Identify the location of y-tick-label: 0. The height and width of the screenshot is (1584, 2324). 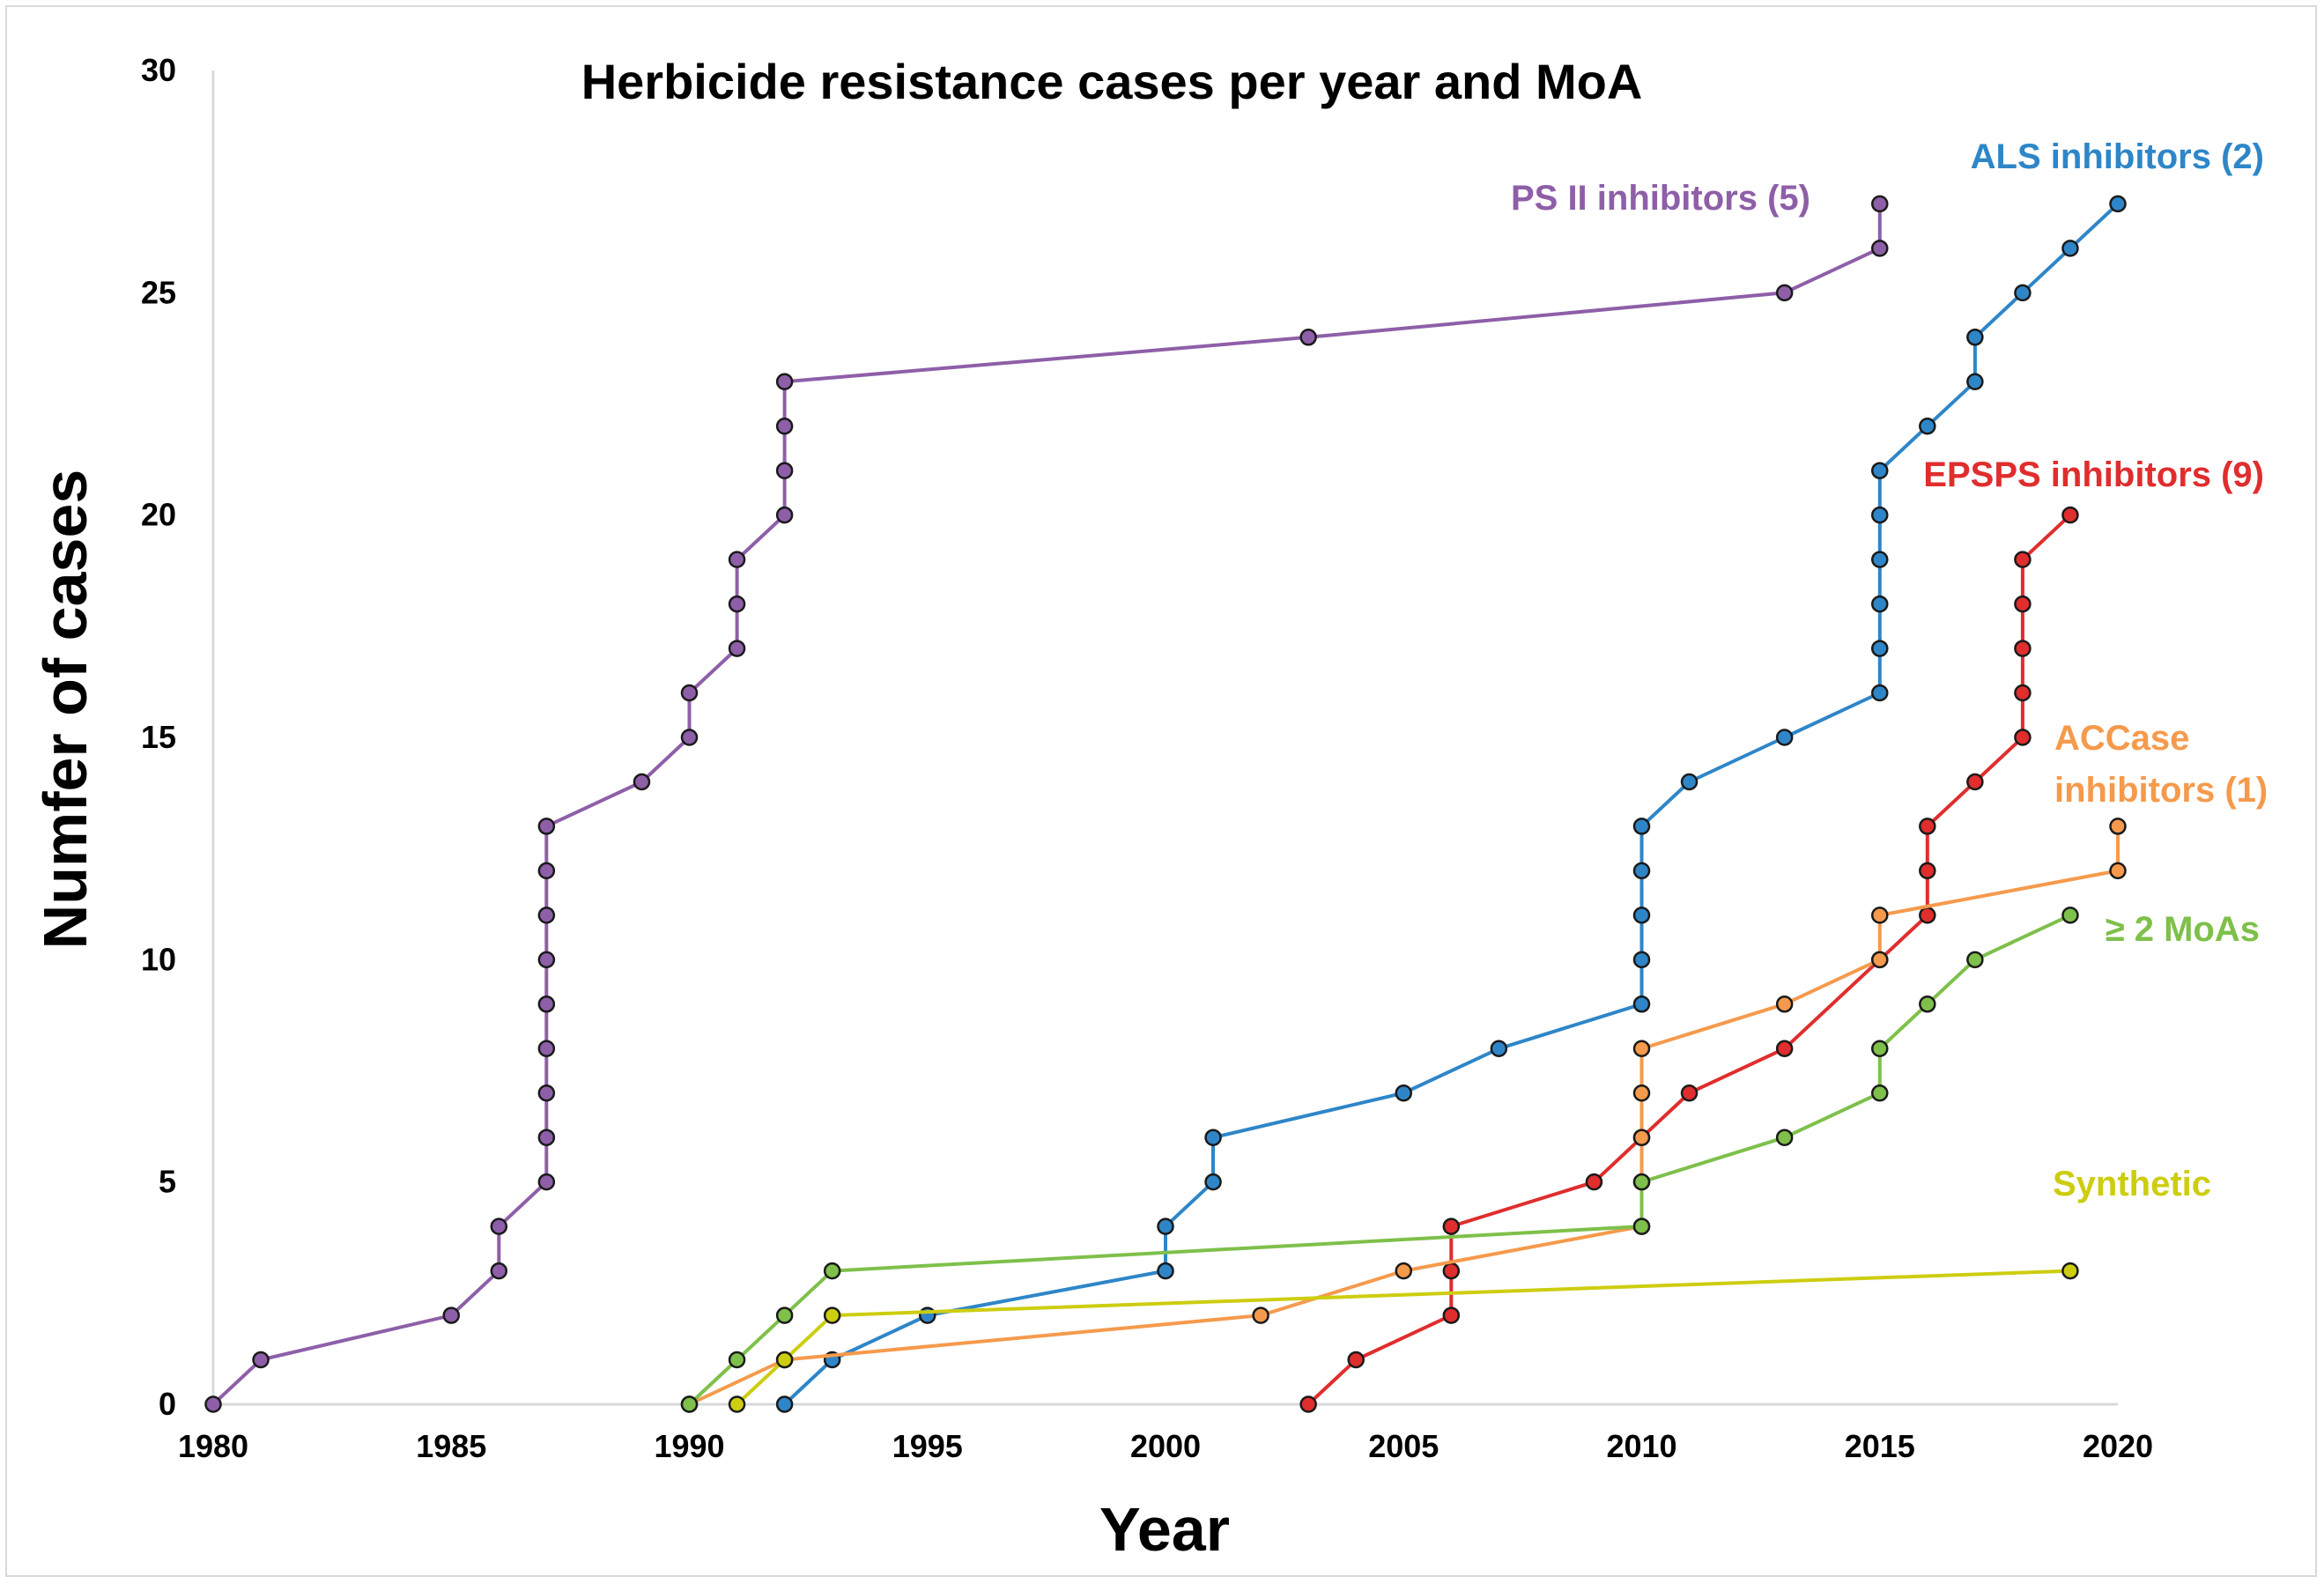
(167, 1404).